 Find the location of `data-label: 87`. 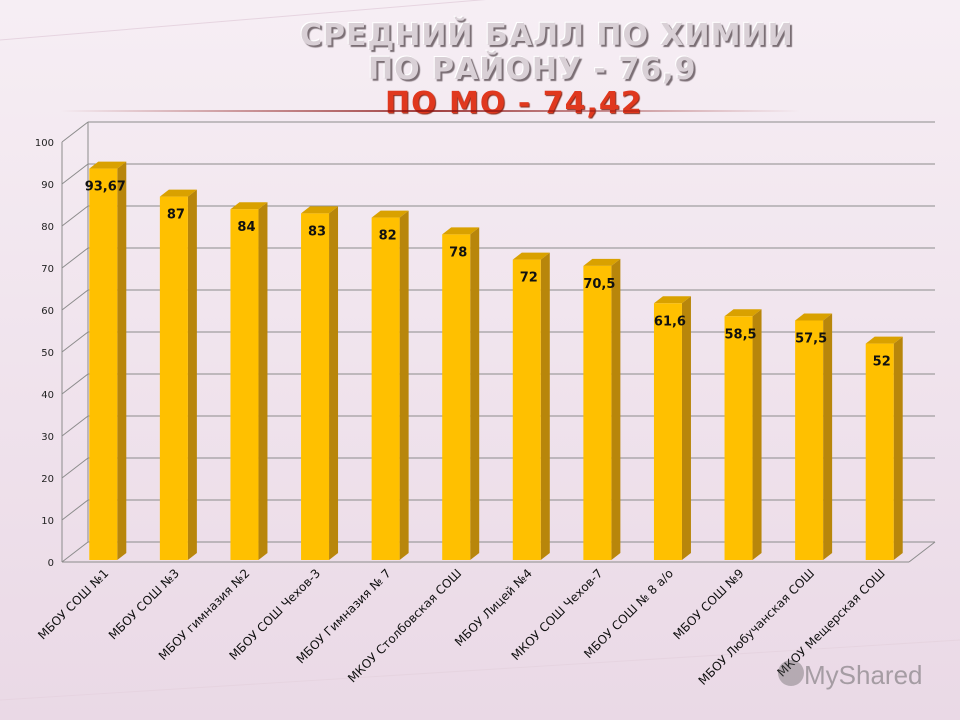

data-label: 87 is located at coordinates (176, 215).